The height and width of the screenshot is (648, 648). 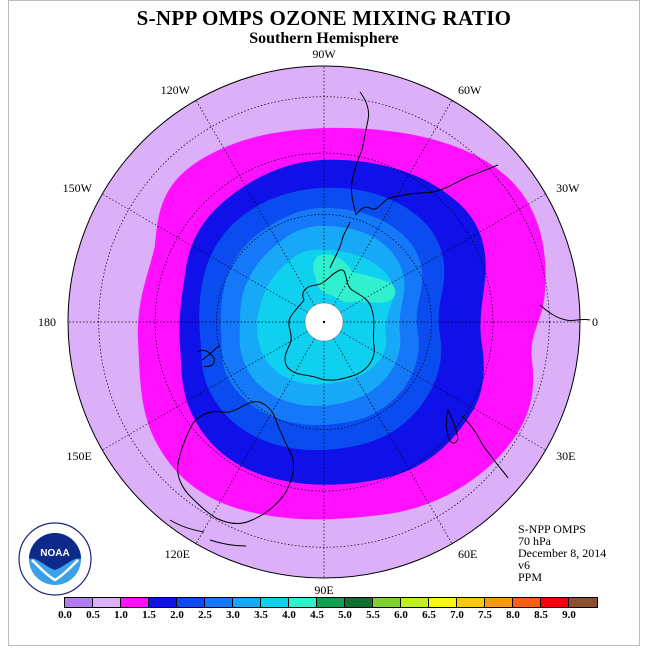 What do you see at coordinates (177, 615) in the screenshot?
I see `colorbar-tick-label: 2.0` at bounding box center [177, 615].